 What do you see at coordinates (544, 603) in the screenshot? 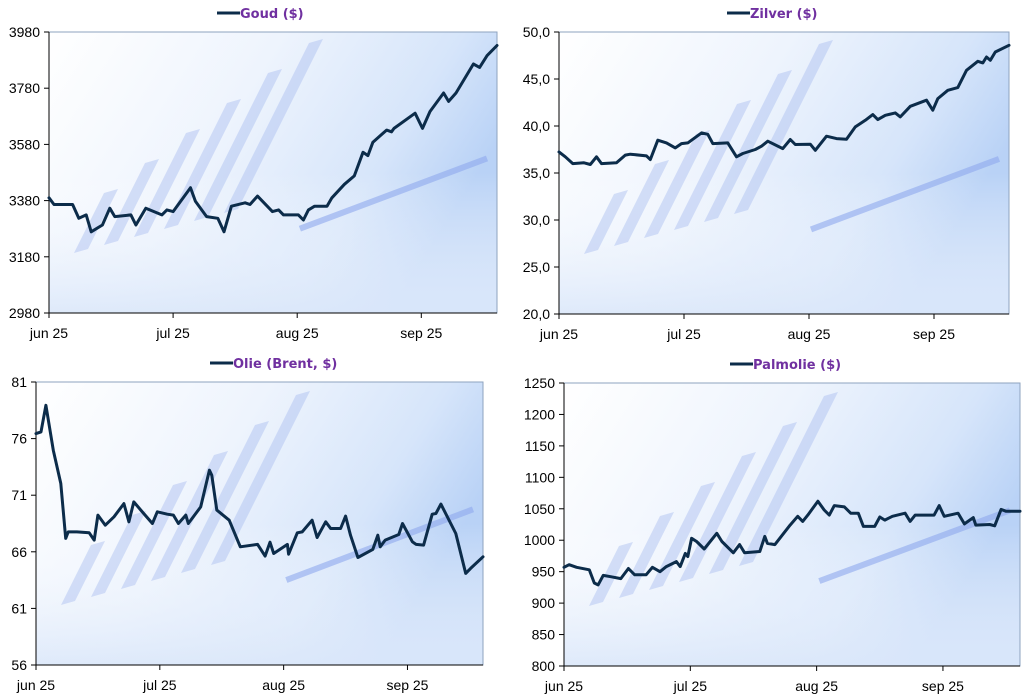
I see `y-tick-label: 900` at bounding box center [544, 603].